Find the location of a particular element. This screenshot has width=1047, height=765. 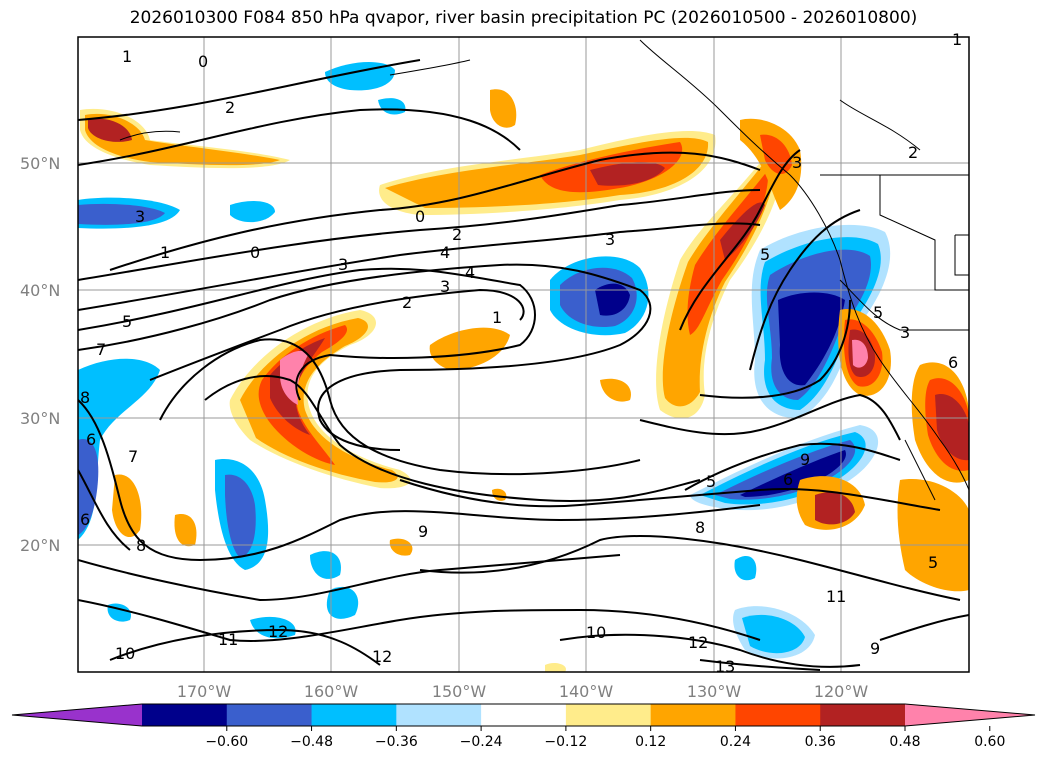

colorbar-tick-label: −0.12 is located at coordinates (565, 742).